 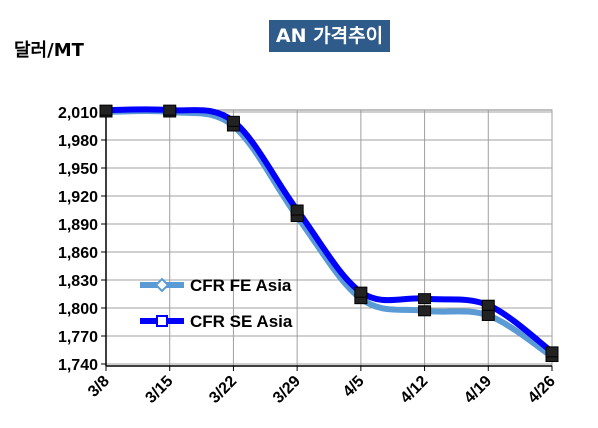 I want to click on y-tick-label: 1,920, so click(x=78, y=197).